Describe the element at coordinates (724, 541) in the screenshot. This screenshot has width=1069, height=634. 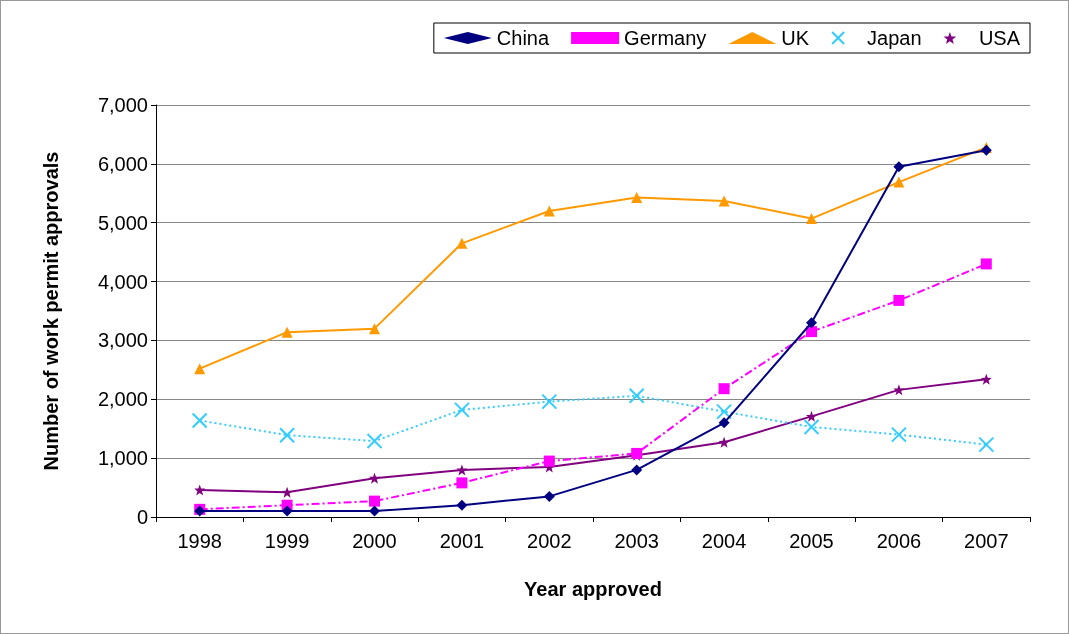
I see `x-tick-label: 2004` at that location.